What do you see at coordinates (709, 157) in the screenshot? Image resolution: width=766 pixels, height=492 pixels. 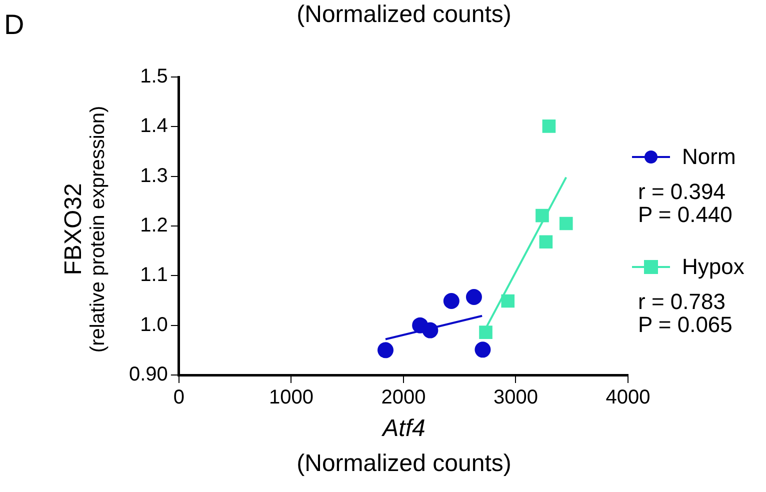 I see `legend-label: Norm` at bounding box center [709, 157].